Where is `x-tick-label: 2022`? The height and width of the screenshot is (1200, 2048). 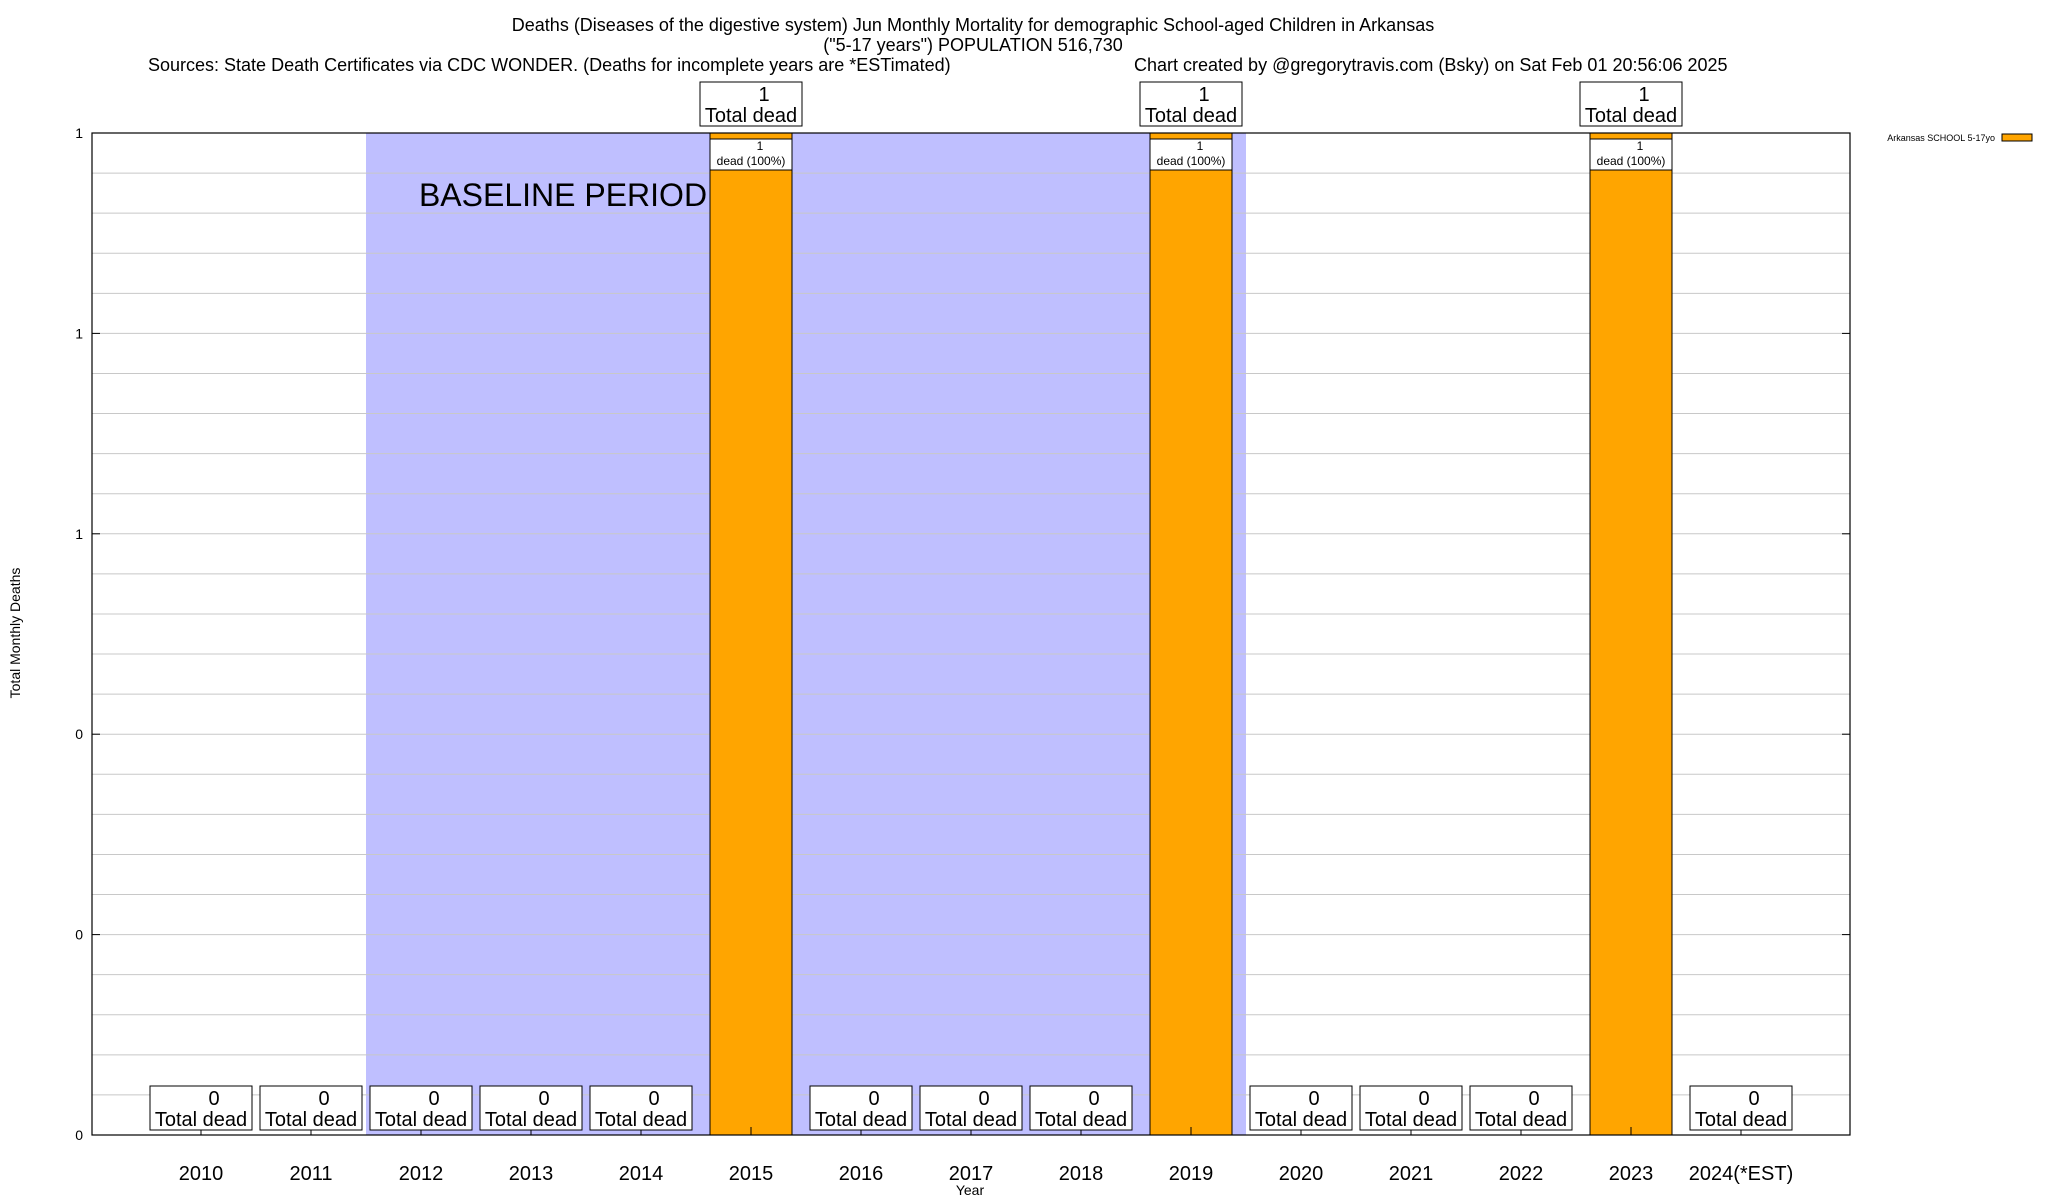
x-tick-label: 2022 is located at coordinates (1521, 1174).